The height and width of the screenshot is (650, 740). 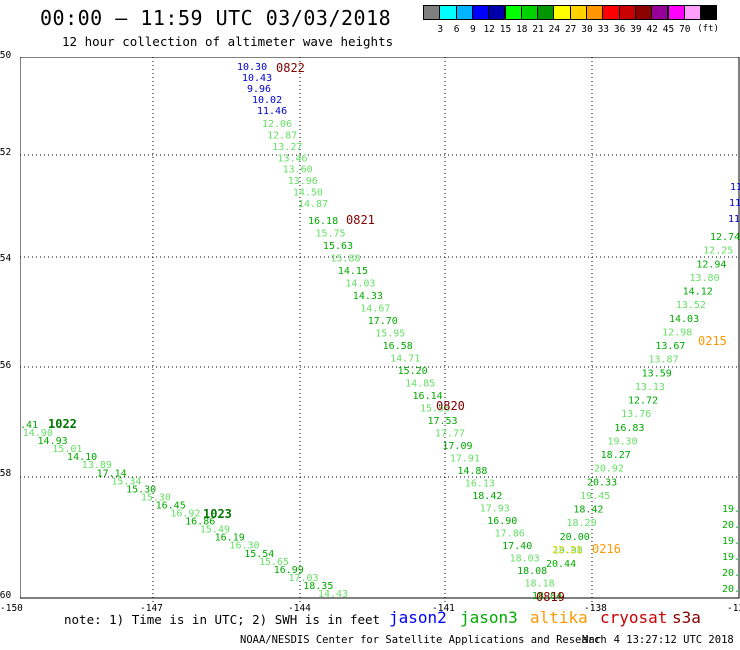 What do you see at coordinates (510, 534) in the screenshot?
I see `swh-value: 17.86` at bounding box center [510, 534].